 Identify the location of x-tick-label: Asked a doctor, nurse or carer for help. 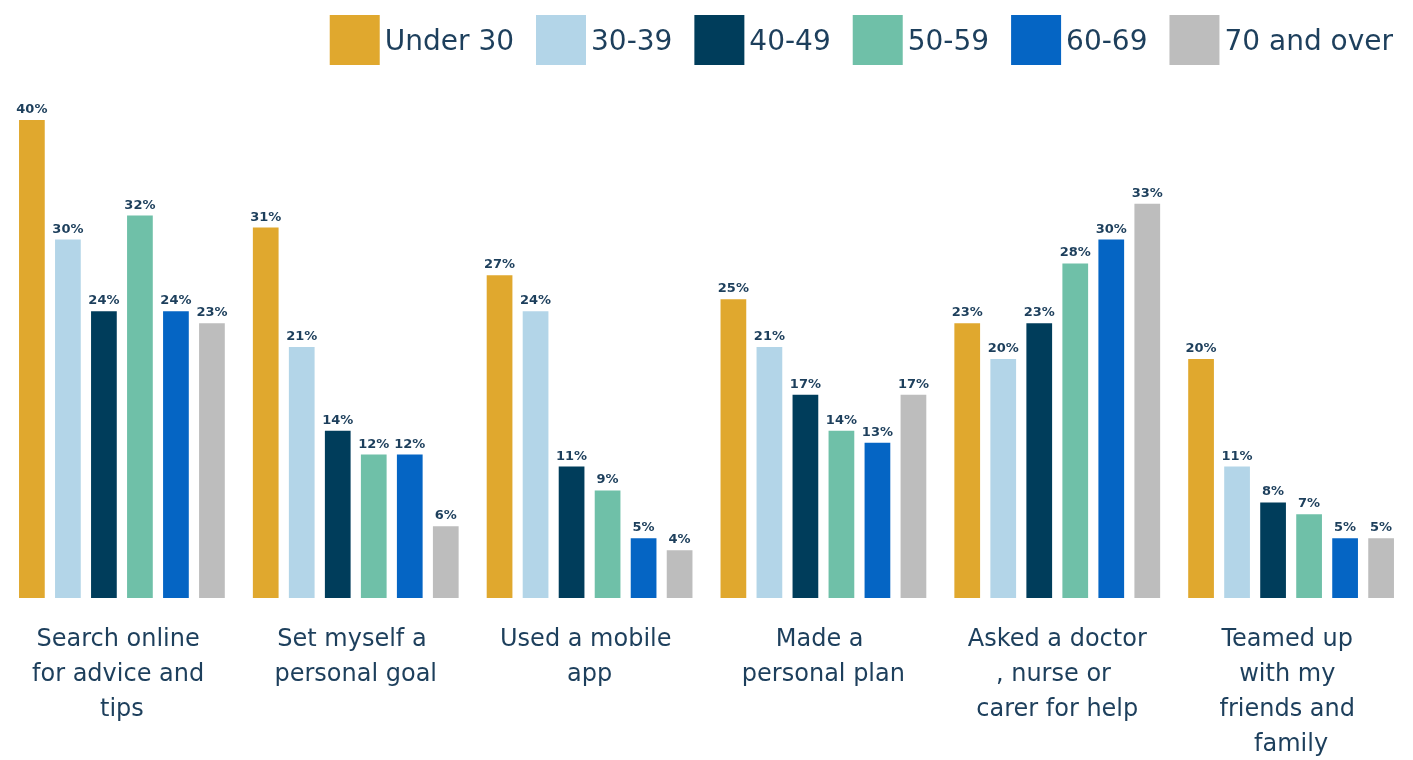
(1057, 672).